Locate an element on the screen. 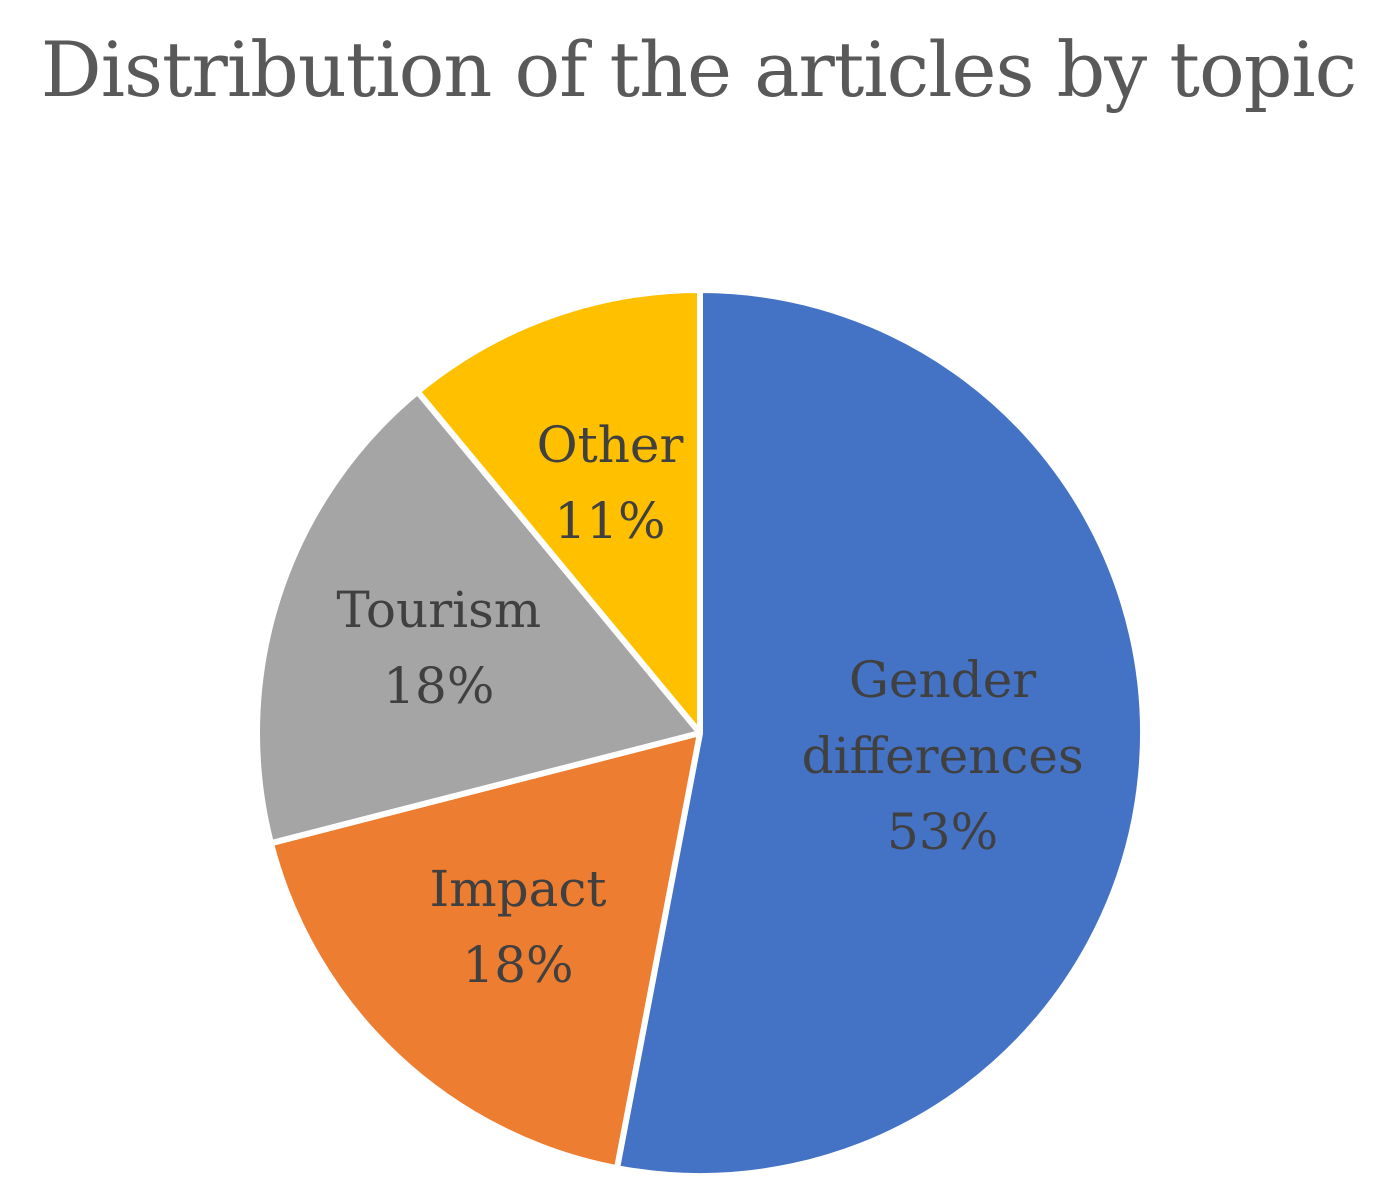  data-label-impact: Impact 18% is located at coordinates (517, 927).